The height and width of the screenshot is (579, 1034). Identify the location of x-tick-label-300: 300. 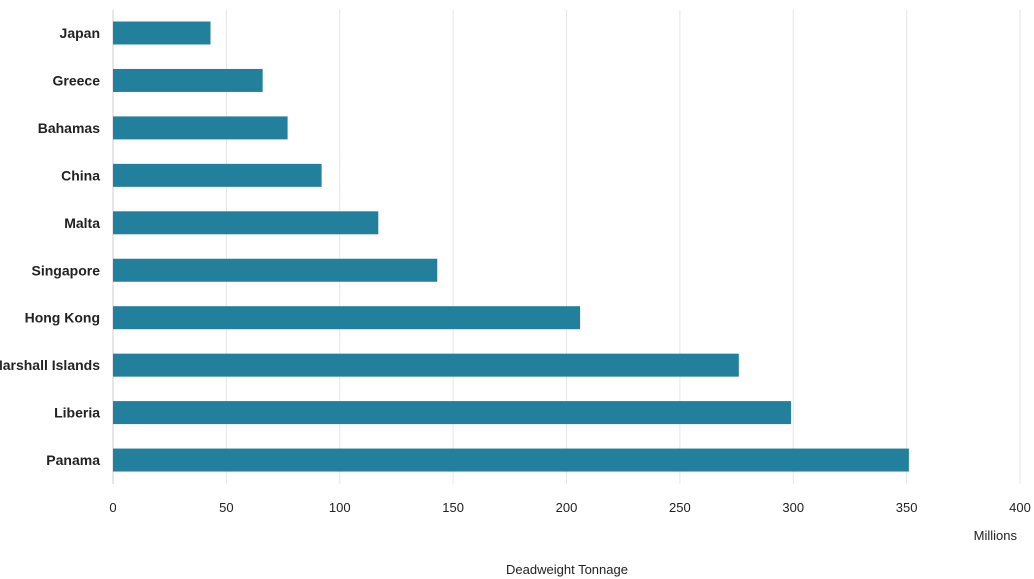
(793, 507).